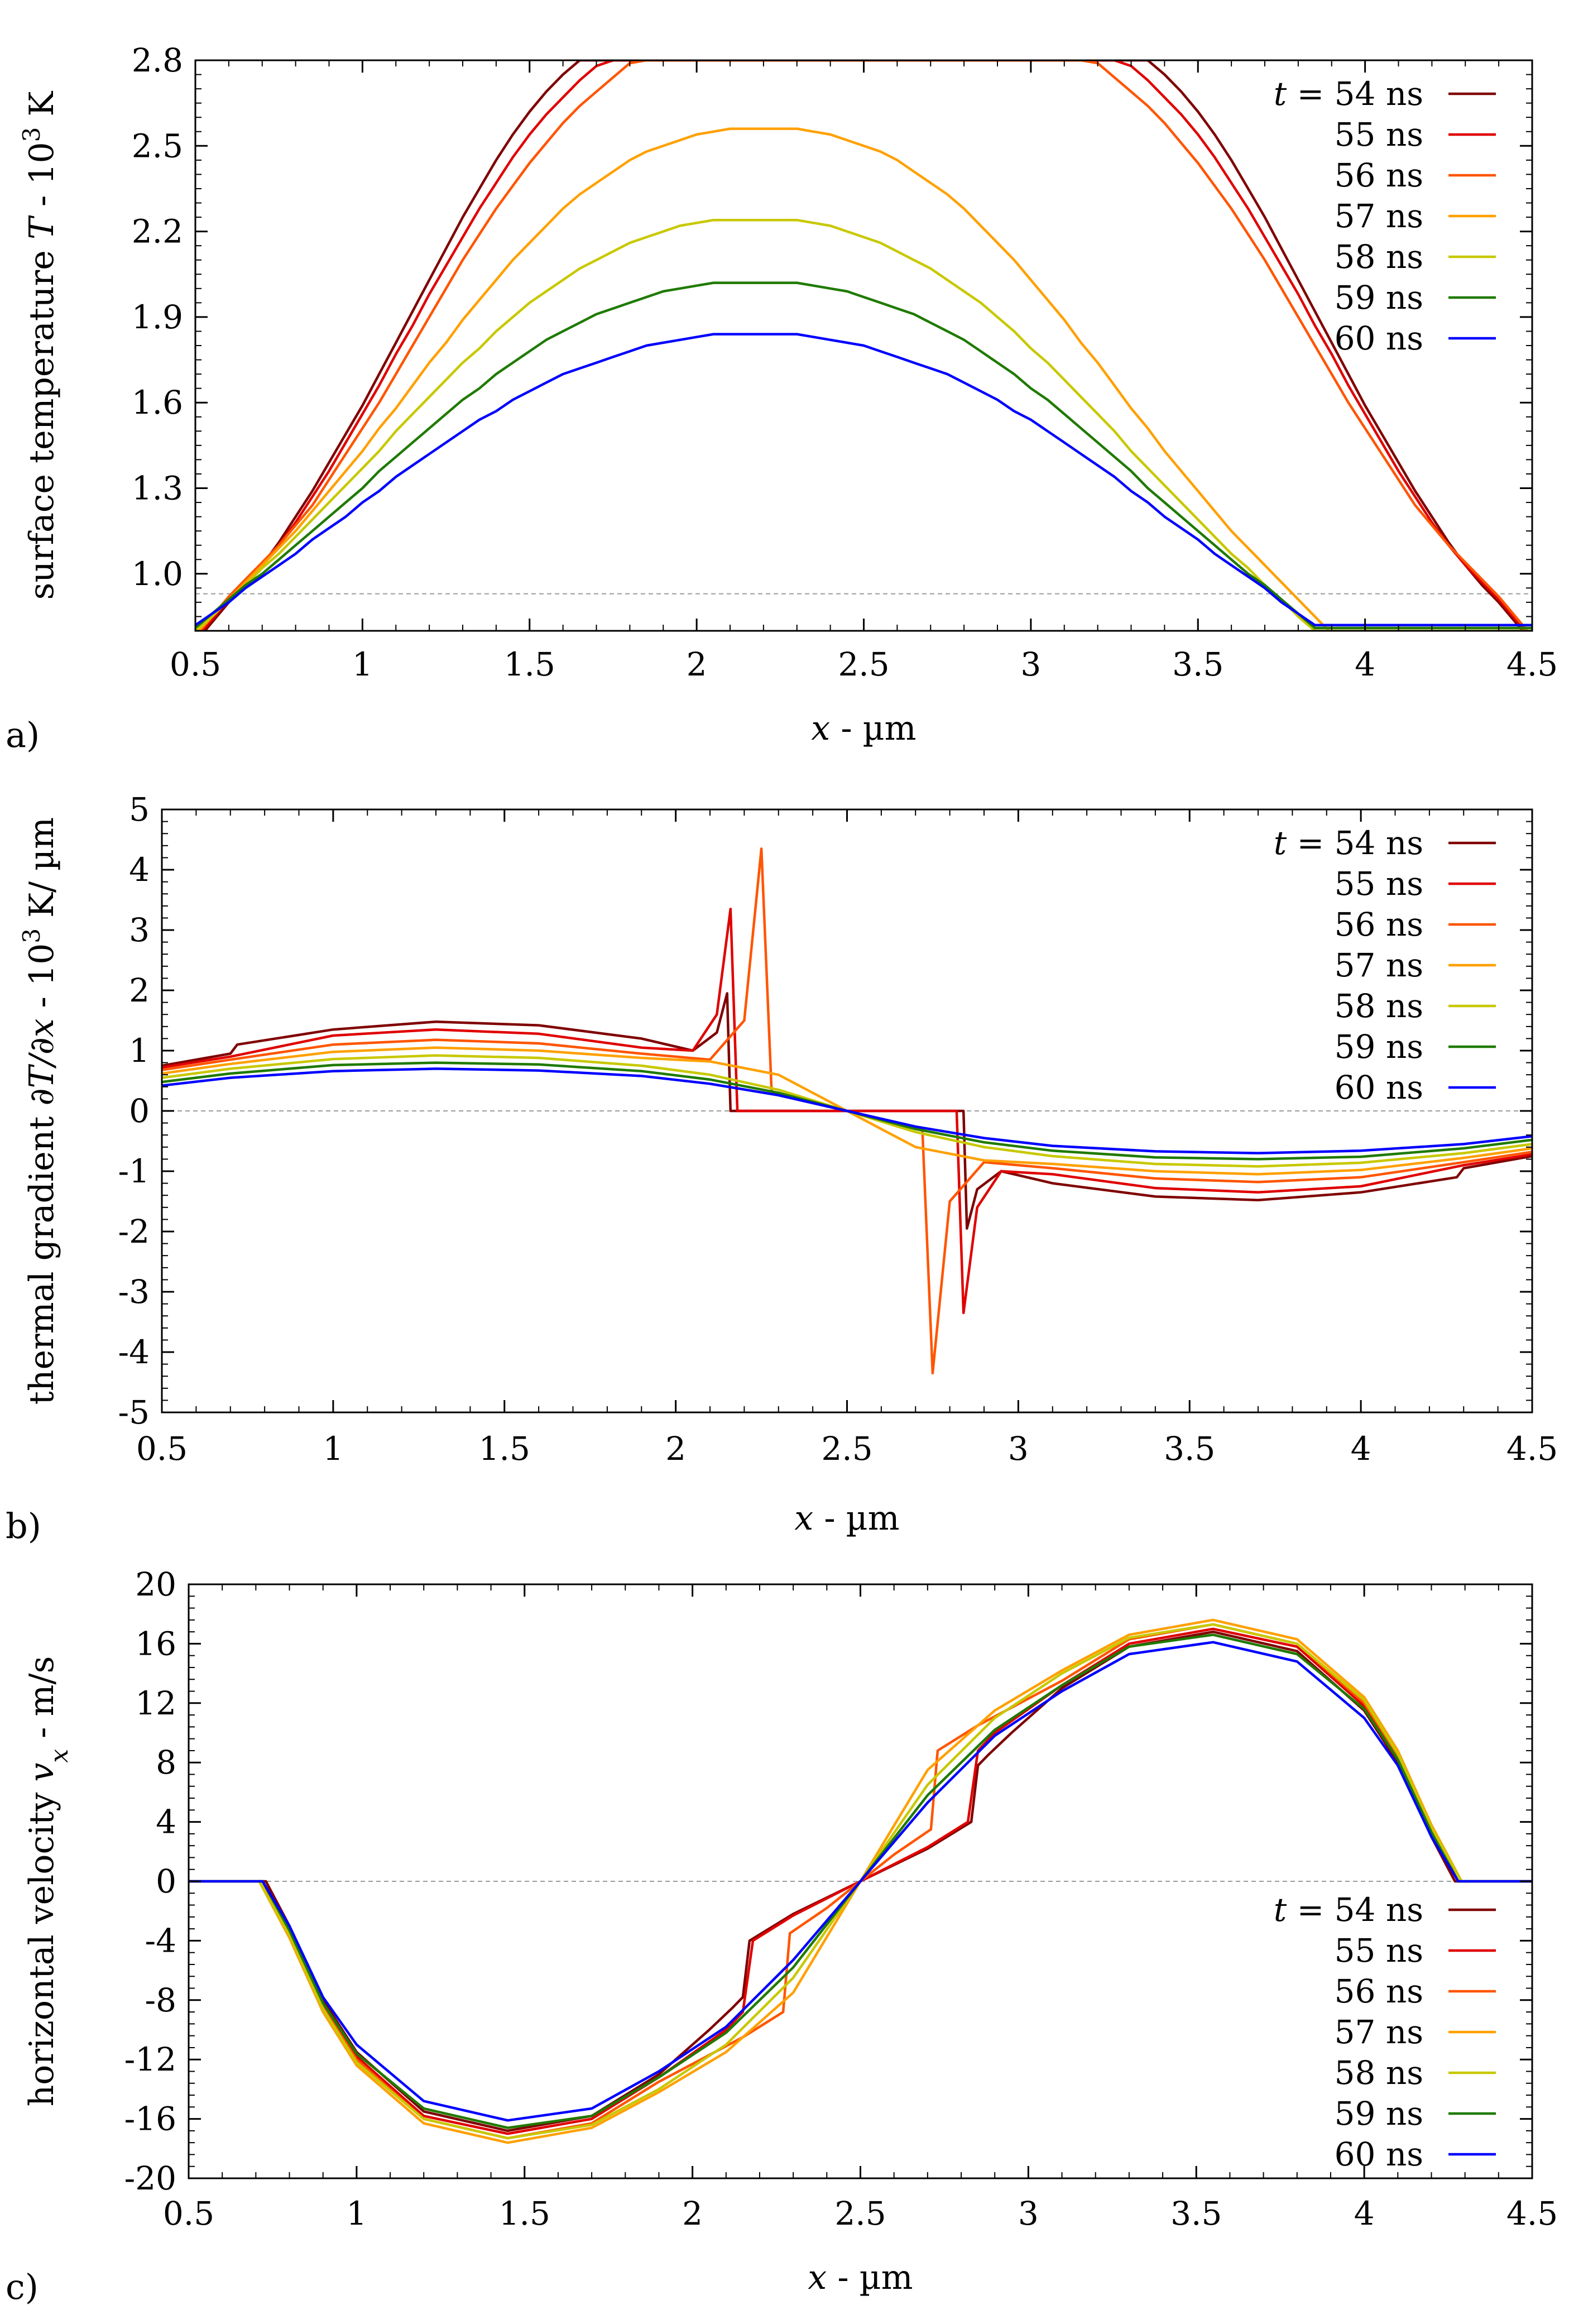 Image resolution: width=1569 pixels, height=2324 pixels. What do you see at coordinates (166, 1762) in the screenshot?
I see `y-tick-label: 8` at bounding box center [166, 1762].